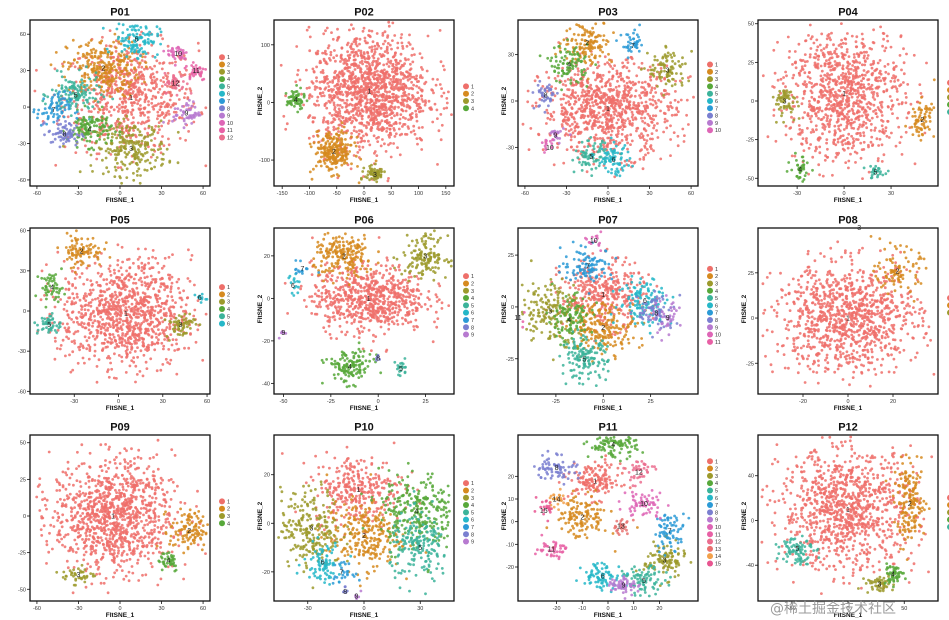  I want to click on cluster-label: 1, so click(370, 91).